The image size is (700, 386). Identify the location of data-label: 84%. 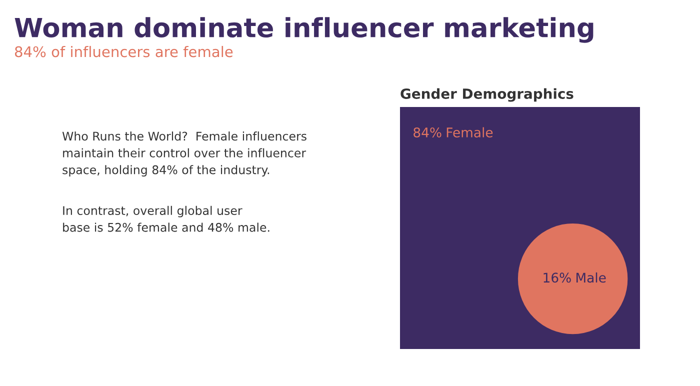
(428, 132).